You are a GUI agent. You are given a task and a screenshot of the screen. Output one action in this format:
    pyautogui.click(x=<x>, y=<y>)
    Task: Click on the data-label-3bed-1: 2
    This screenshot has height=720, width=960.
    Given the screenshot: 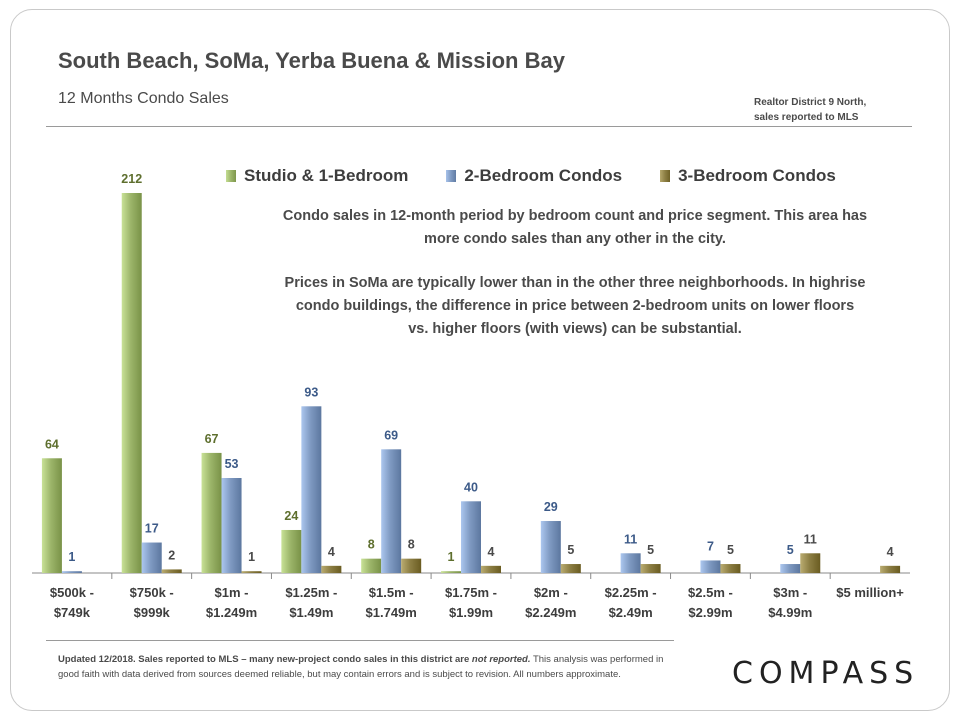 What is the action you would take?
    pyautogui.click(x=171, y=555)
    